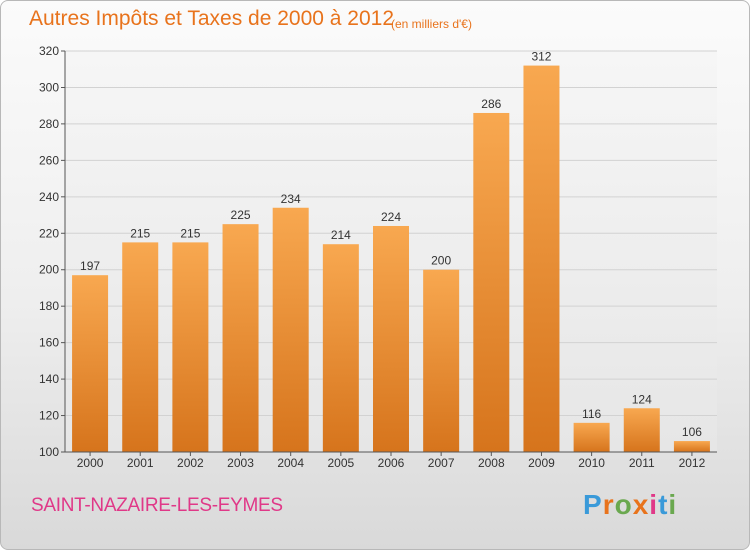  What do you see at coordinates (591, 414) in the screenshot?
I see `value-label-2010: 116` at bounding box center [591, 414].